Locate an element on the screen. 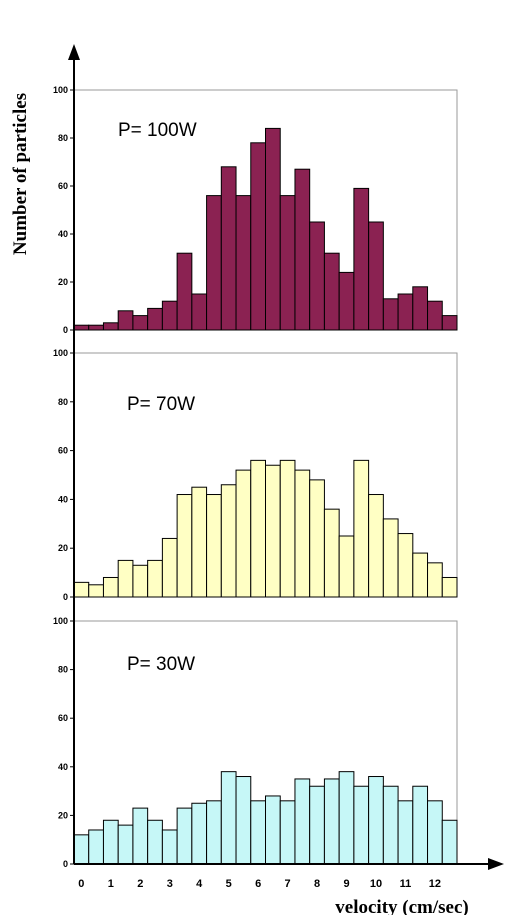  x-tick-label: 3 is located at coordinates (170, 884).